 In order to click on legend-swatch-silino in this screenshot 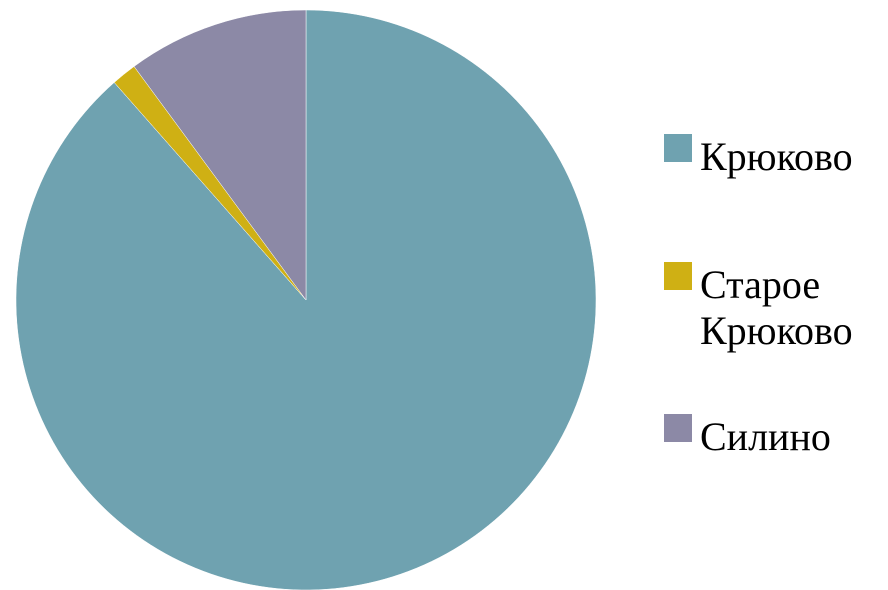, I will do `click(678, 428)`.